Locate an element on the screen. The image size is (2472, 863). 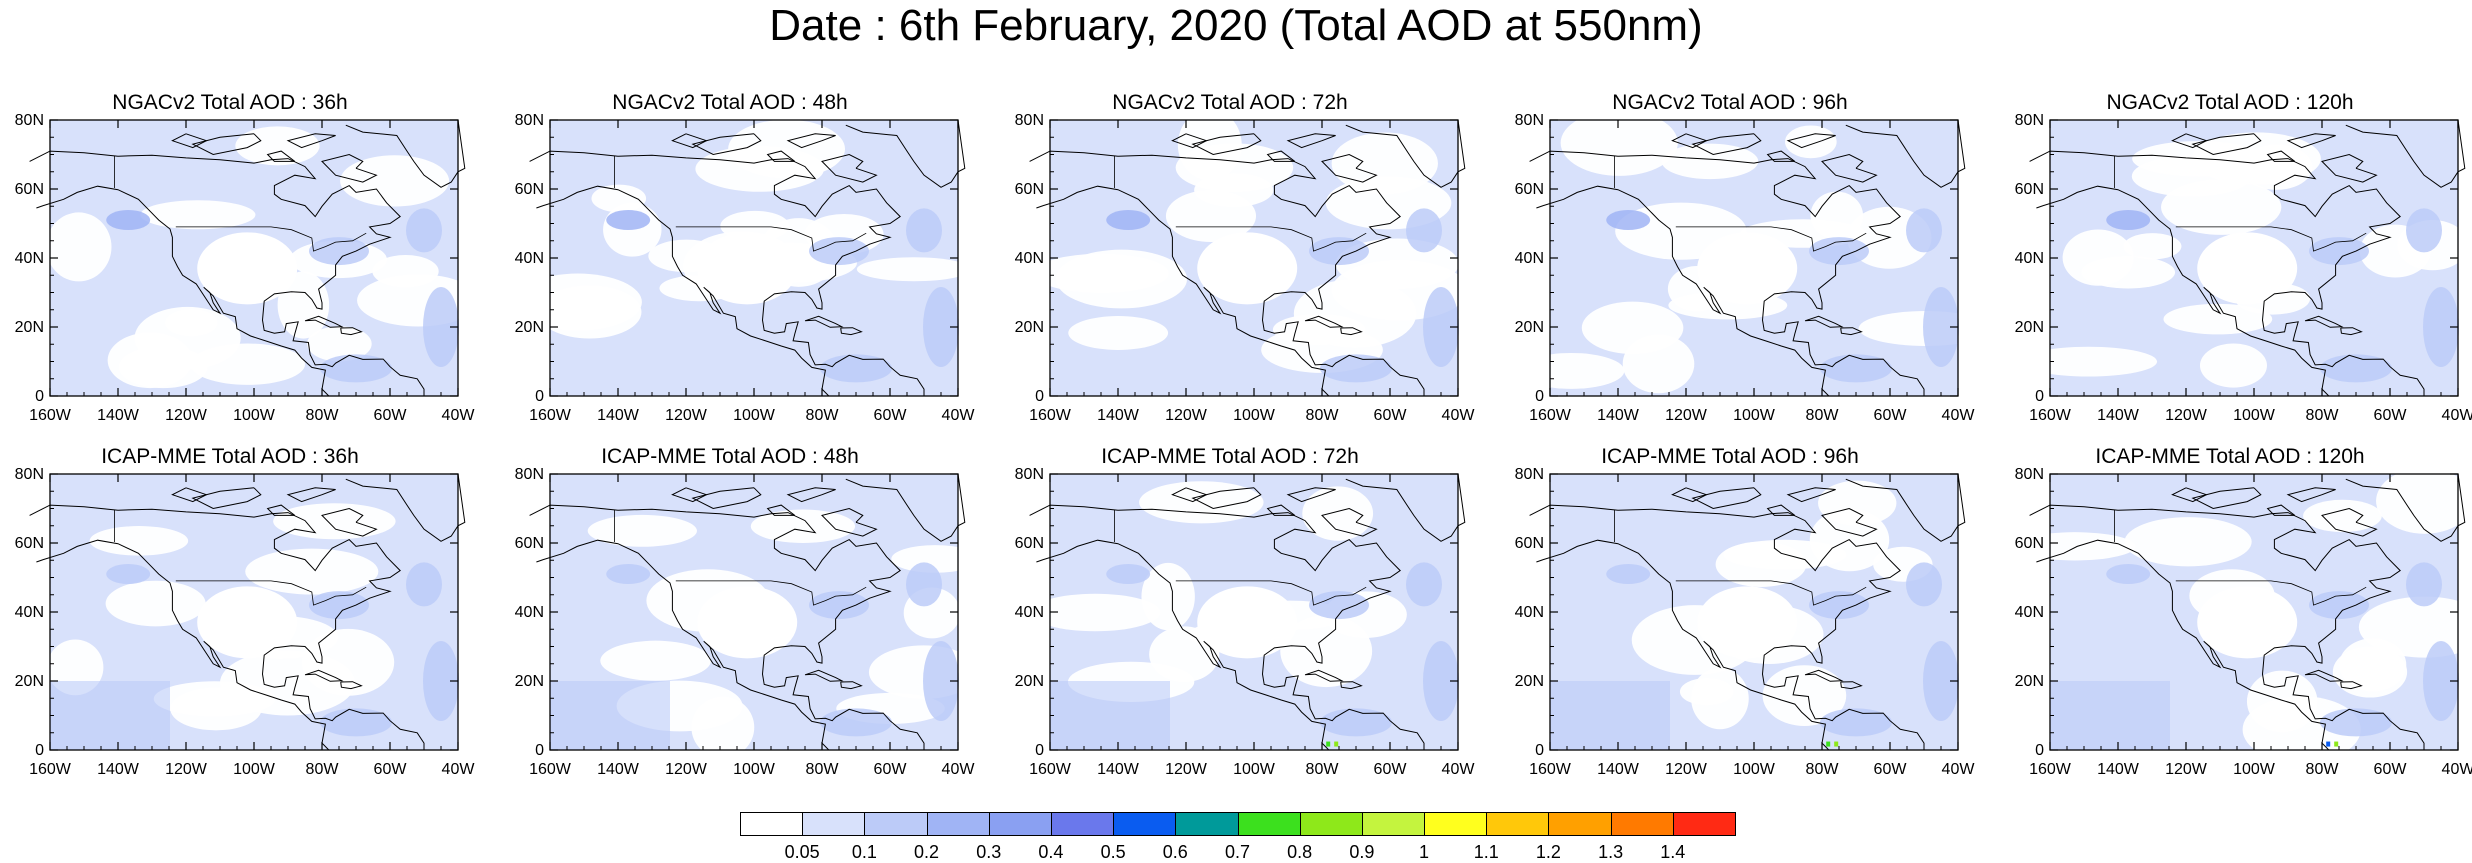
aod-map: 160W 140W 120W 100W 80W 60W 40W 0 20N 40N 60N 80N is located at coordinates (1745, 622).